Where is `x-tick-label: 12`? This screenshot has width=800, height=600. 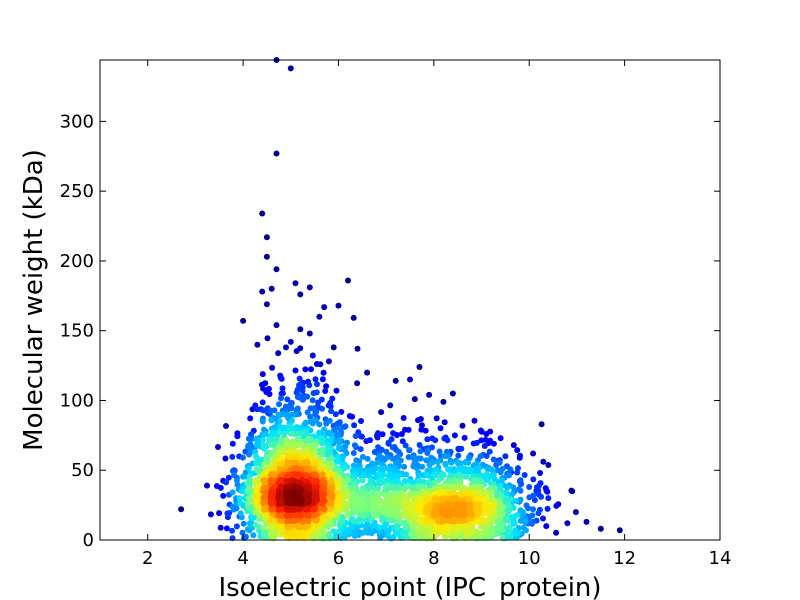 x-tick-label: 12 is located at coordinates (624, 558).